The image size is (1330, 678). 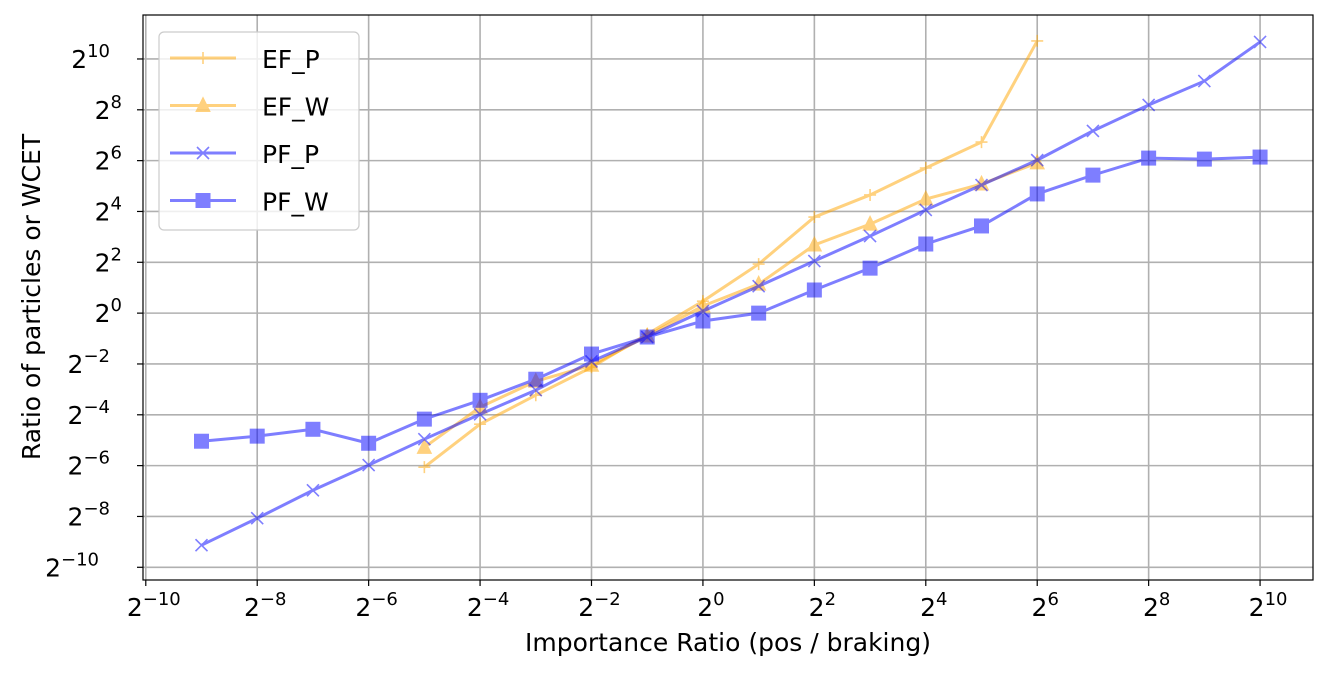 I want to click on y-tick-label: 20, so click(x=108, y=311).